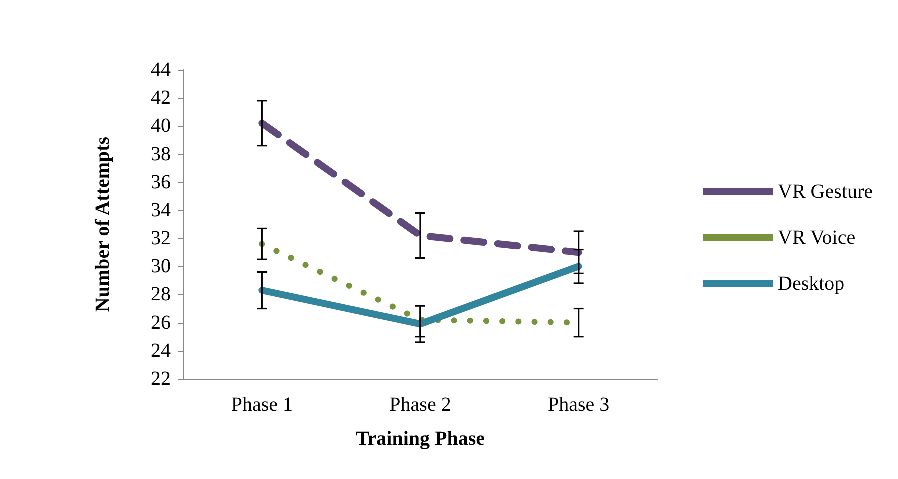  Describe the element at coordinates (161, 126) in the screenshot. I see `y-tick-label: 40` at that location.